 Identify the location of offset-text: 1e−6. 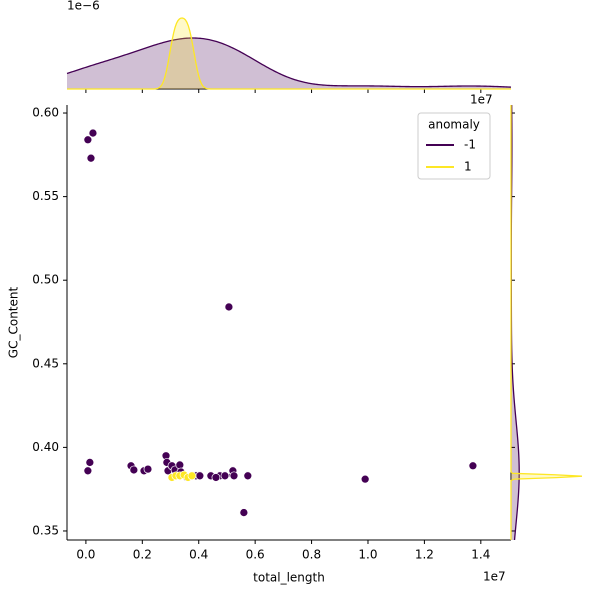
(83, 6).